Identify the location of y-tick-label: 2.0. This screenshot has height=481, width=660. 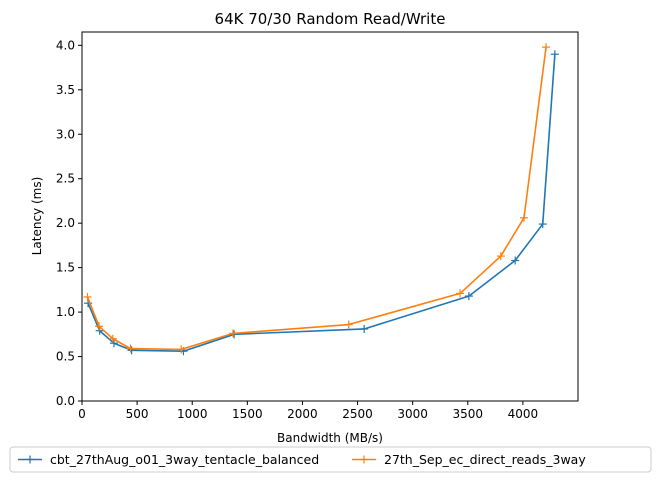
(65, 223).